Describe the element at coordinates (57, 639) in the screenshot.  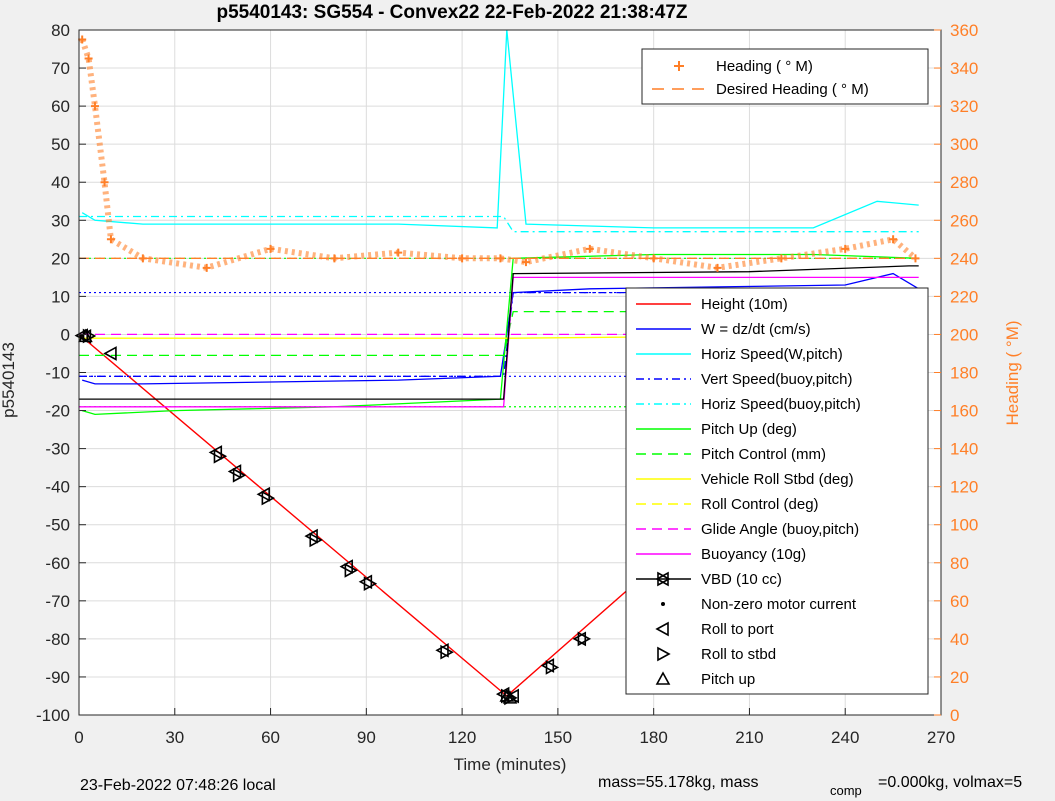
I see `y-tick-label-16: -80` at that location.